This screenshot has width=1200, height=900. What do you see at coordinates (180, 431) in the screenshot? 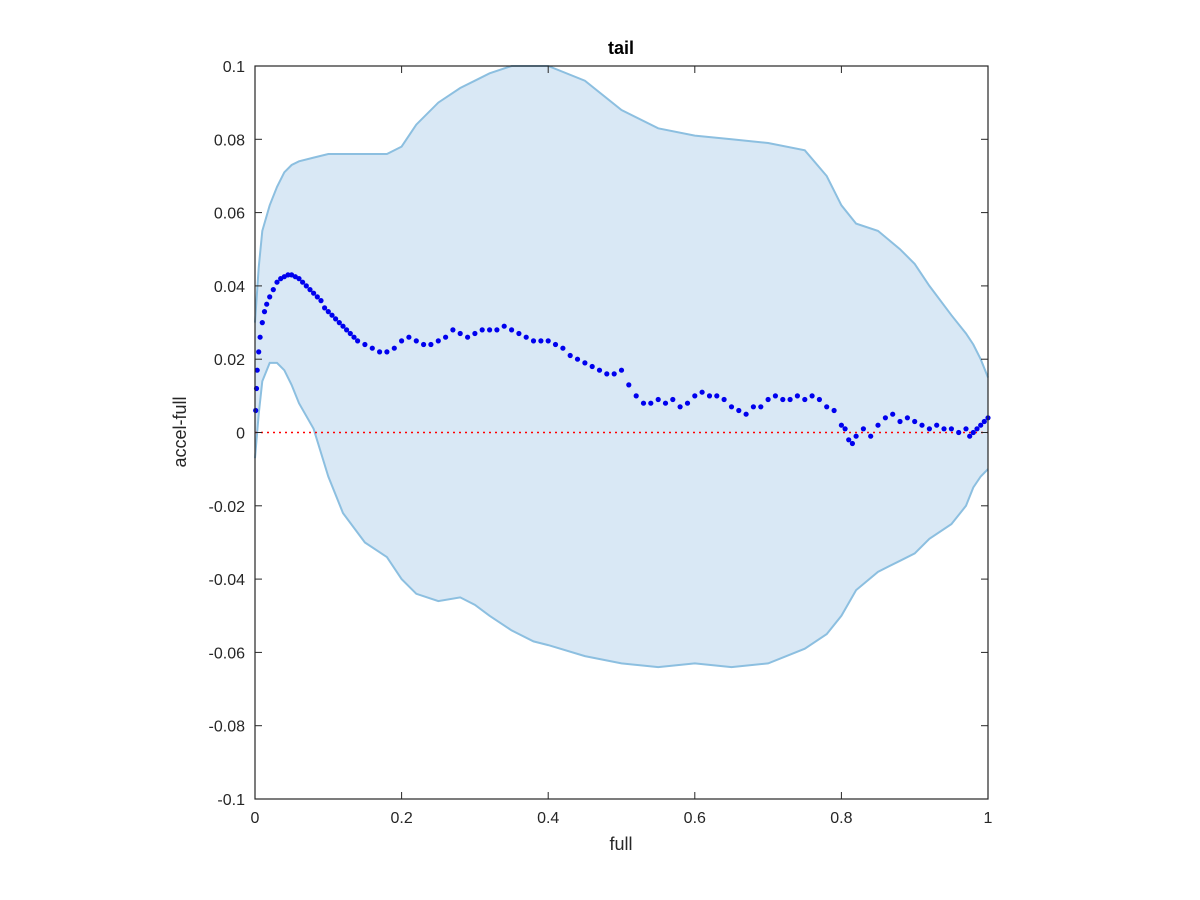
I see `y-axis-label: accel-full` at bounding box center [180, 431].